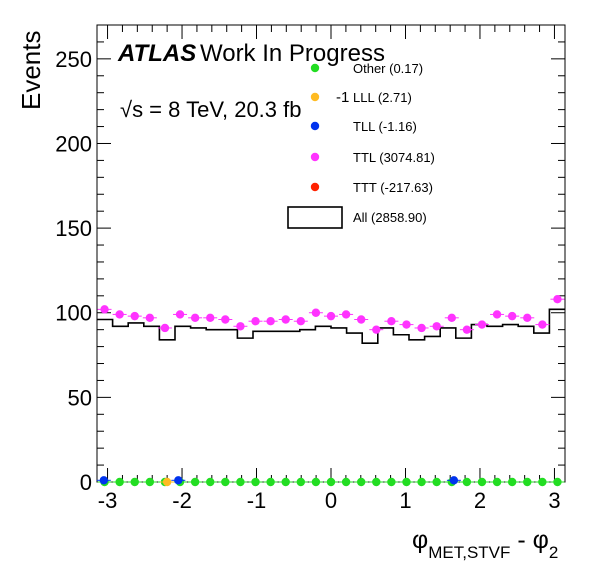 The width and height of the screenshot is (596, 572). I want to click on energy-superscript: -1, so click(342, 97).